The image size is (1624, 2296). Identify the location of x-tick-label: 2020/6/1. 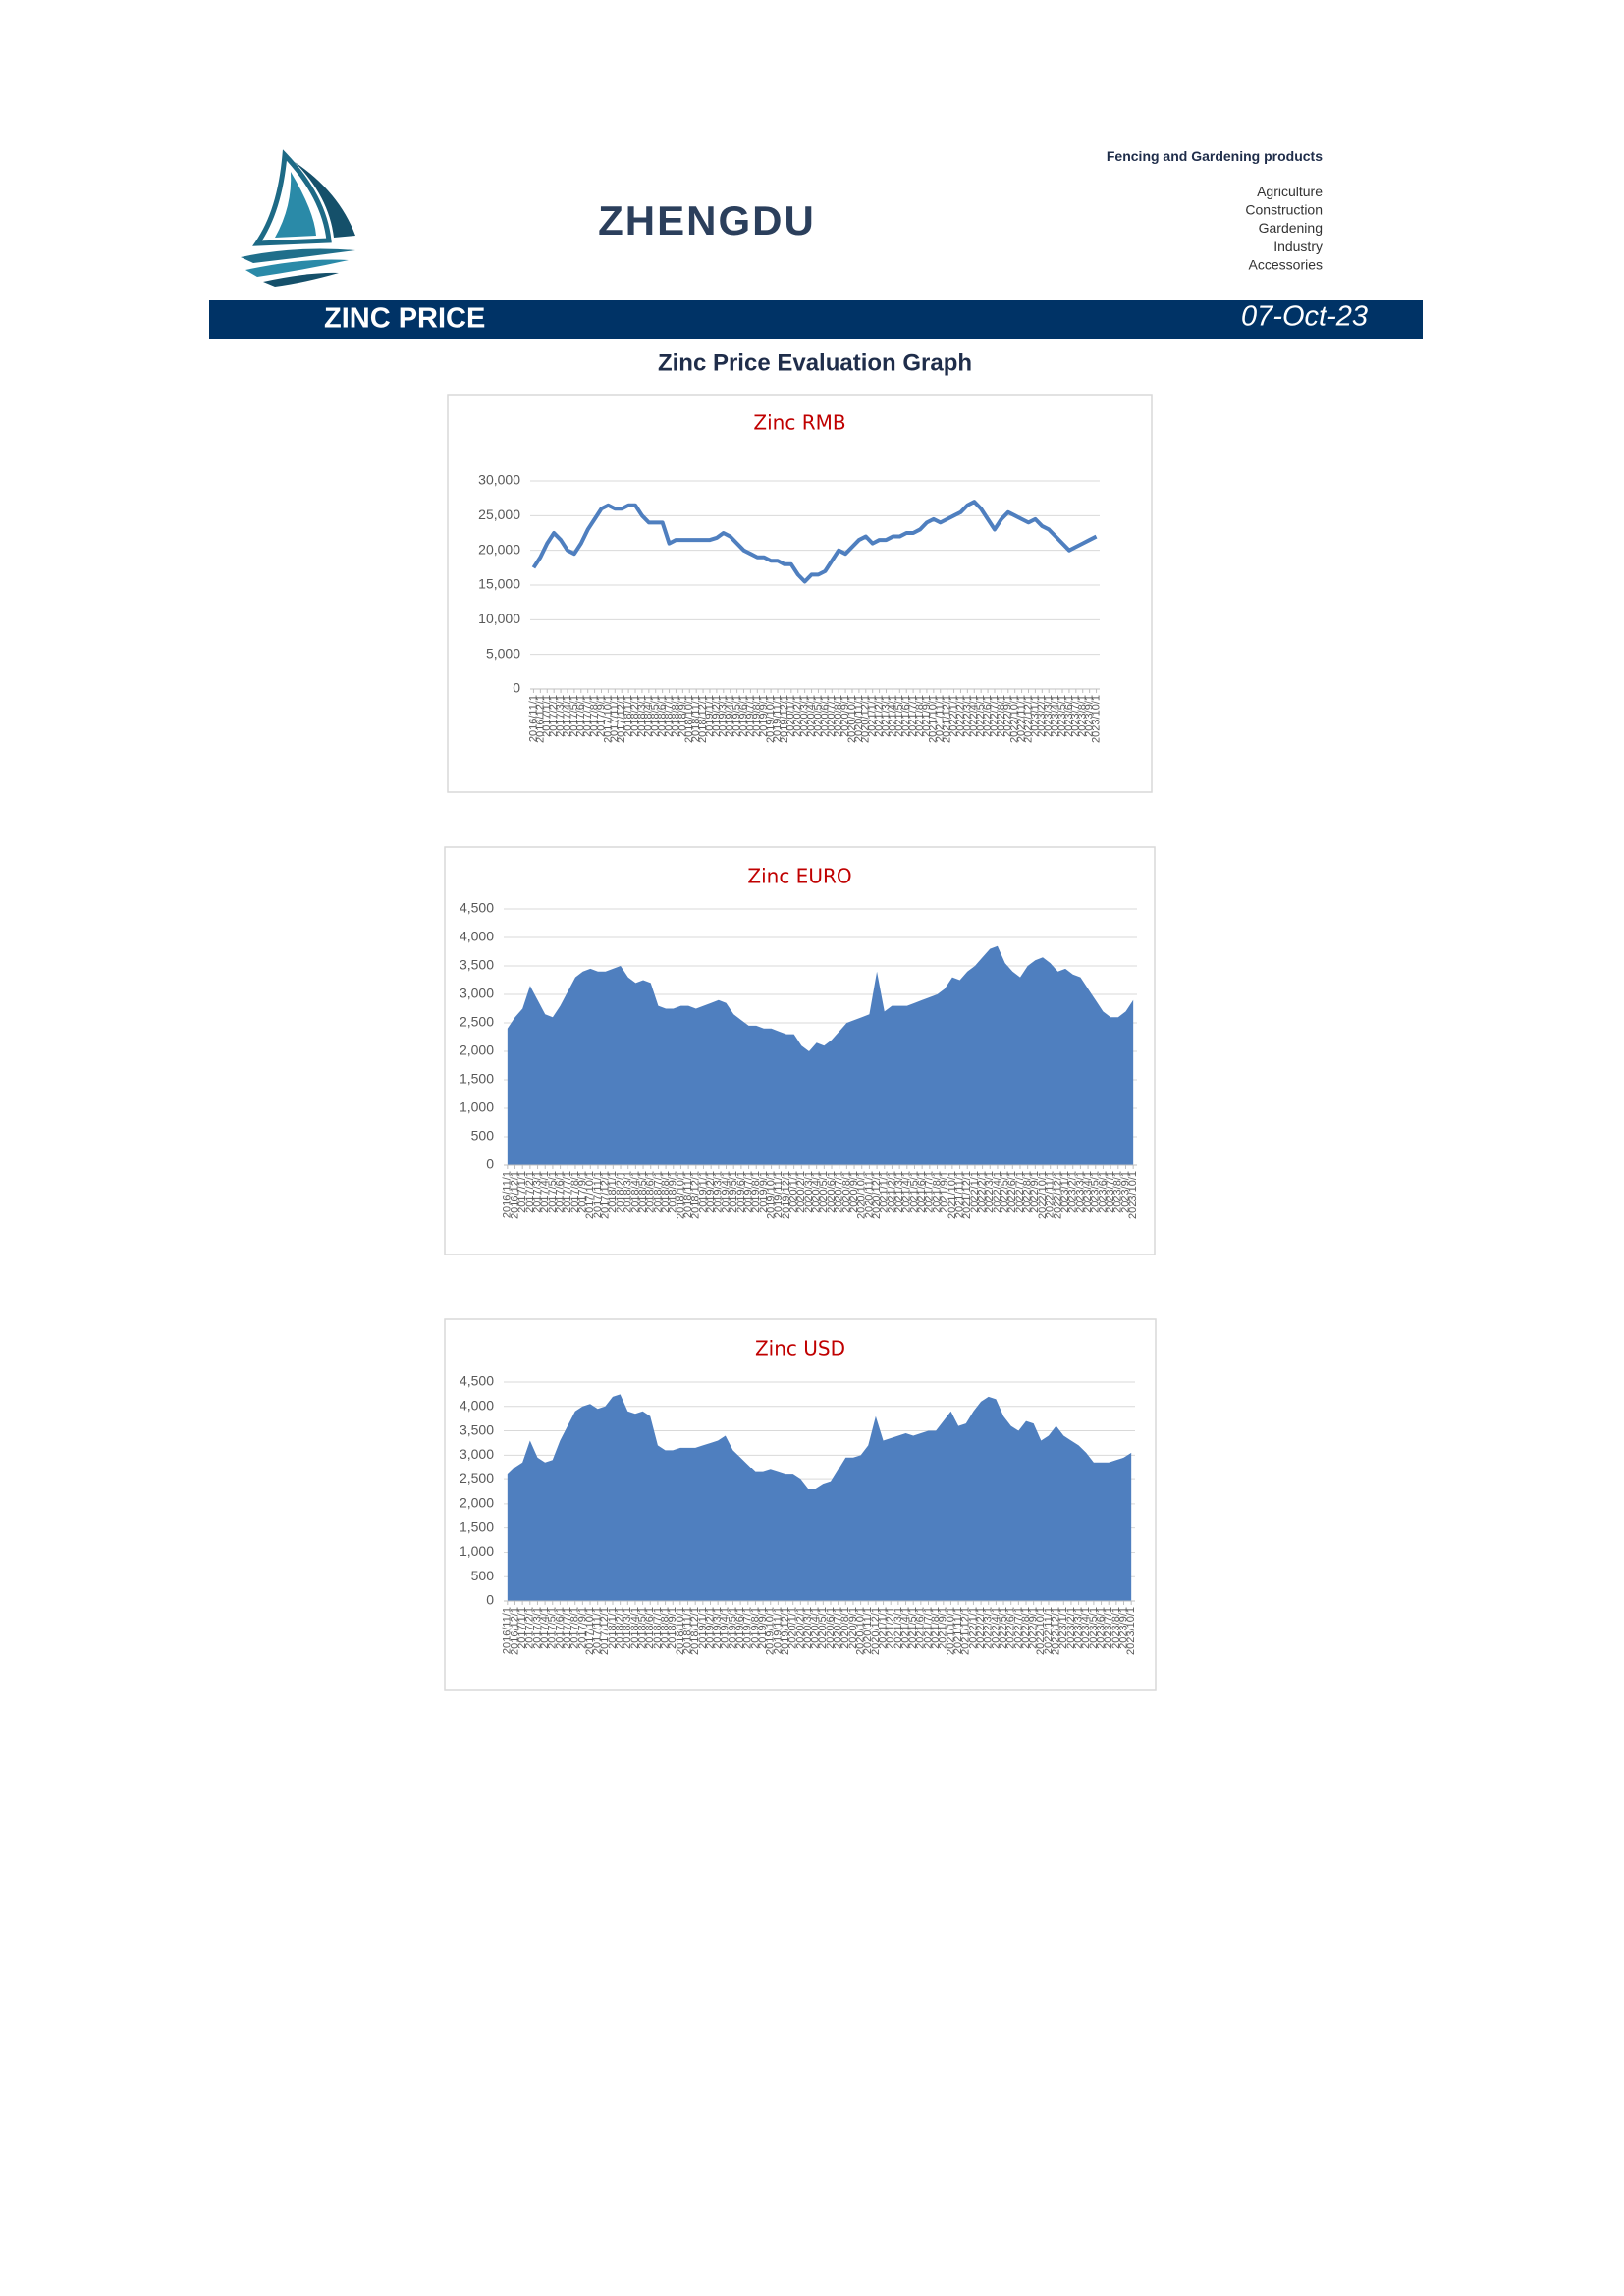
(825, 716).